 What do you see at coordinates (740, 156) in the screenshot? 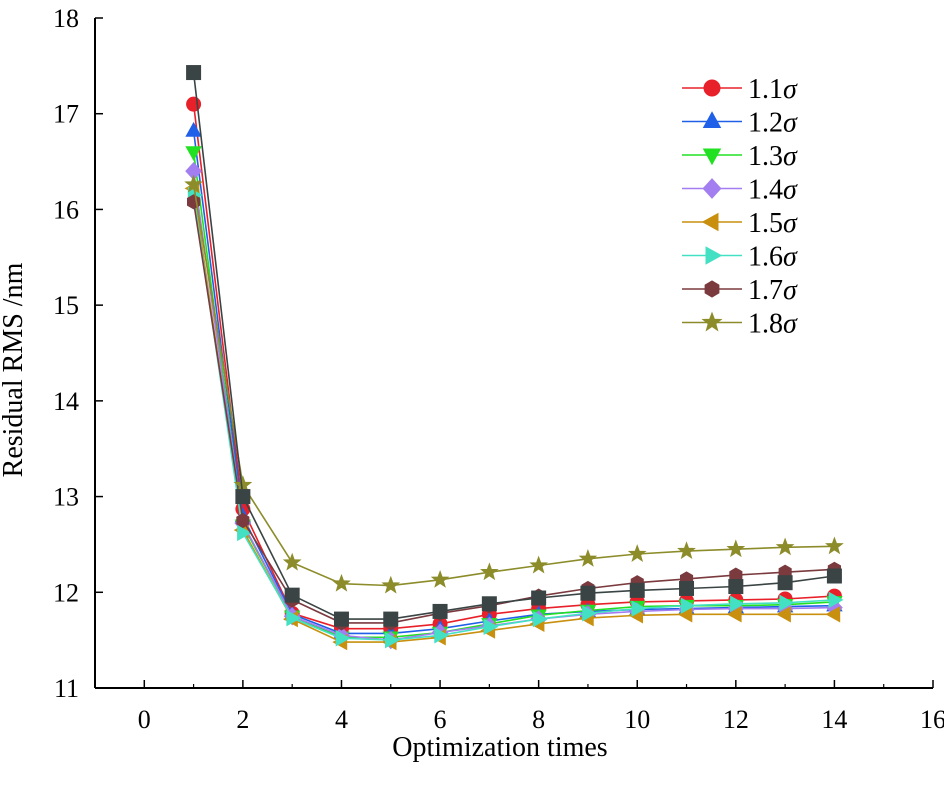
I see `legend-item: 1.3σ` at bounding box center [740, 156].